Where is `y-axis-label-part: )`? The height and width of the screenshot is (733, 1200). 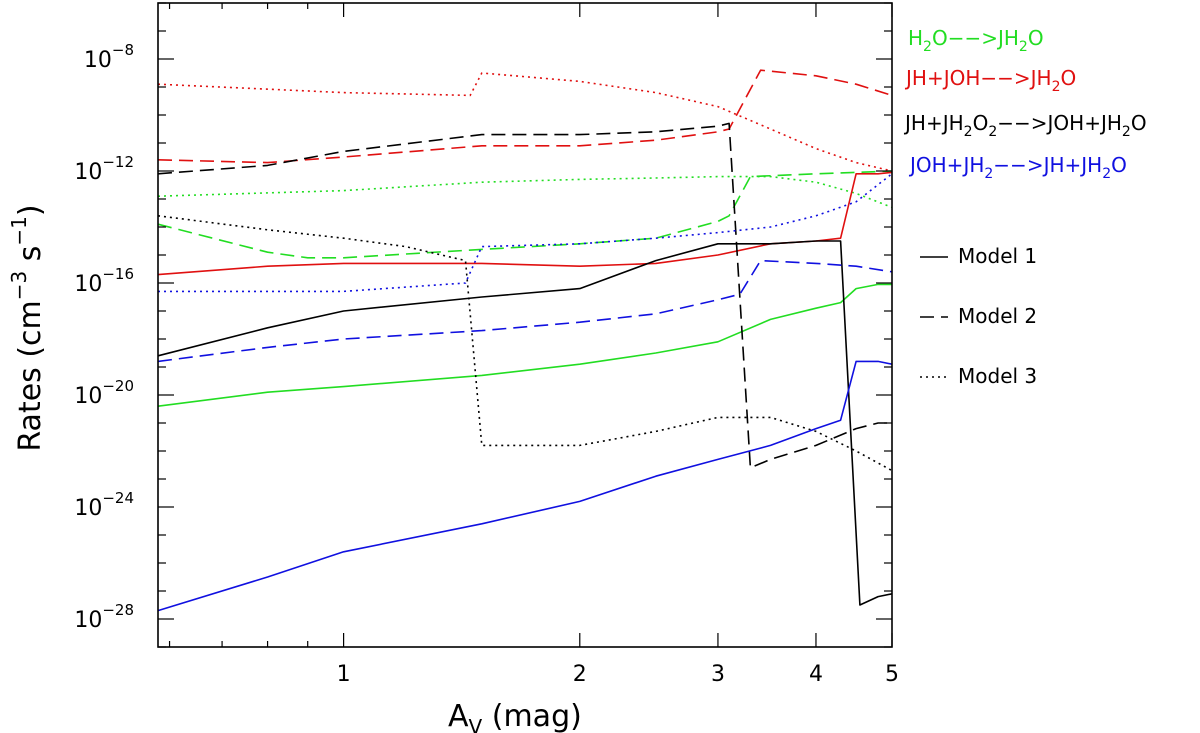 y-axis-label-part: ) is located at coordinates (30, 210).